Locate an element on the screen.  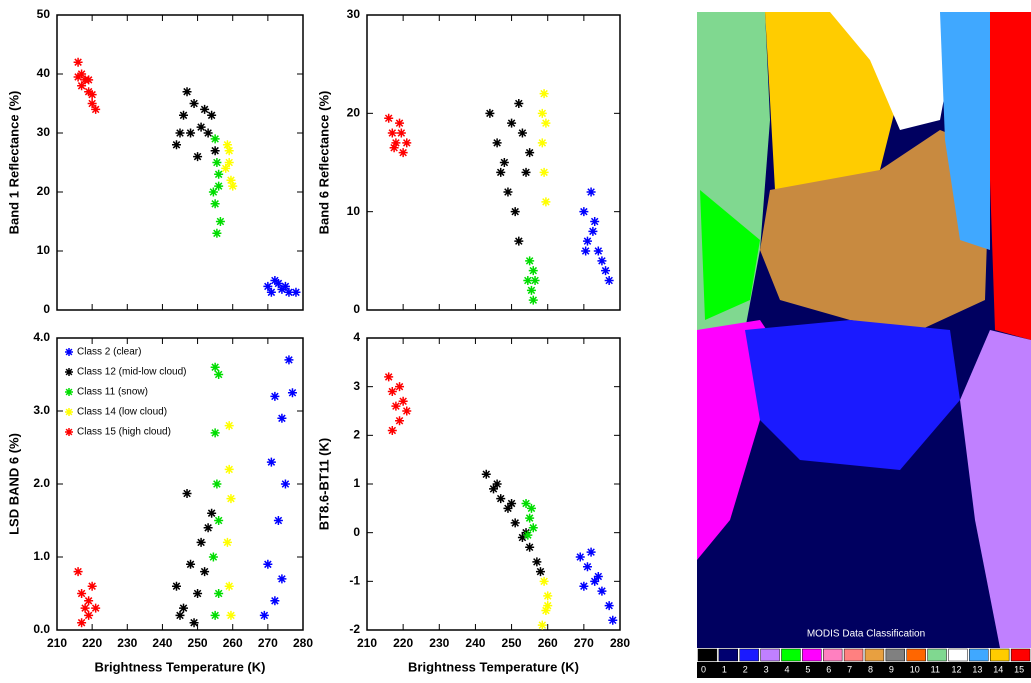
legend-label: Class 2 (clear) is located at coordinates (109, 352).